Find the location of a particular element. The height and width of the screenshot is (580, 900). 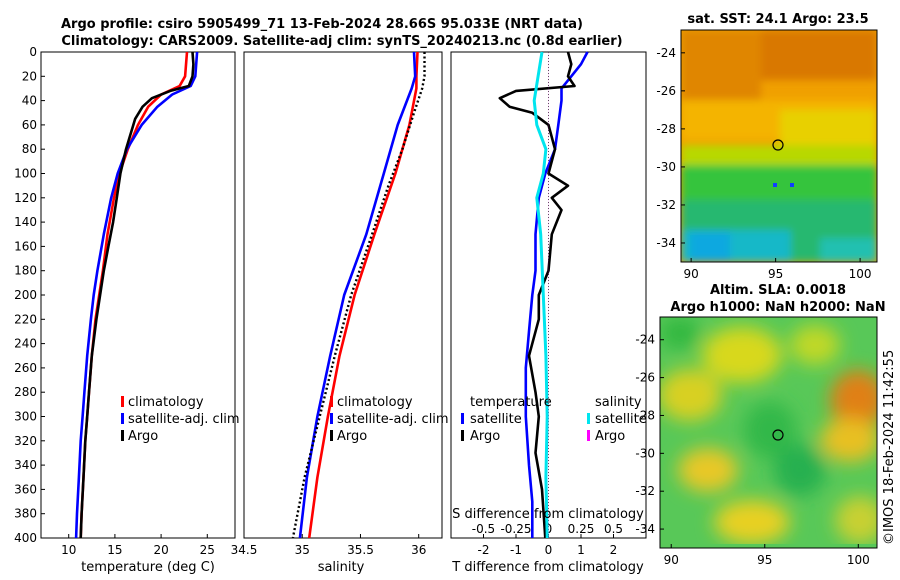

sst-map-frame is located at coordinates (779, 146).